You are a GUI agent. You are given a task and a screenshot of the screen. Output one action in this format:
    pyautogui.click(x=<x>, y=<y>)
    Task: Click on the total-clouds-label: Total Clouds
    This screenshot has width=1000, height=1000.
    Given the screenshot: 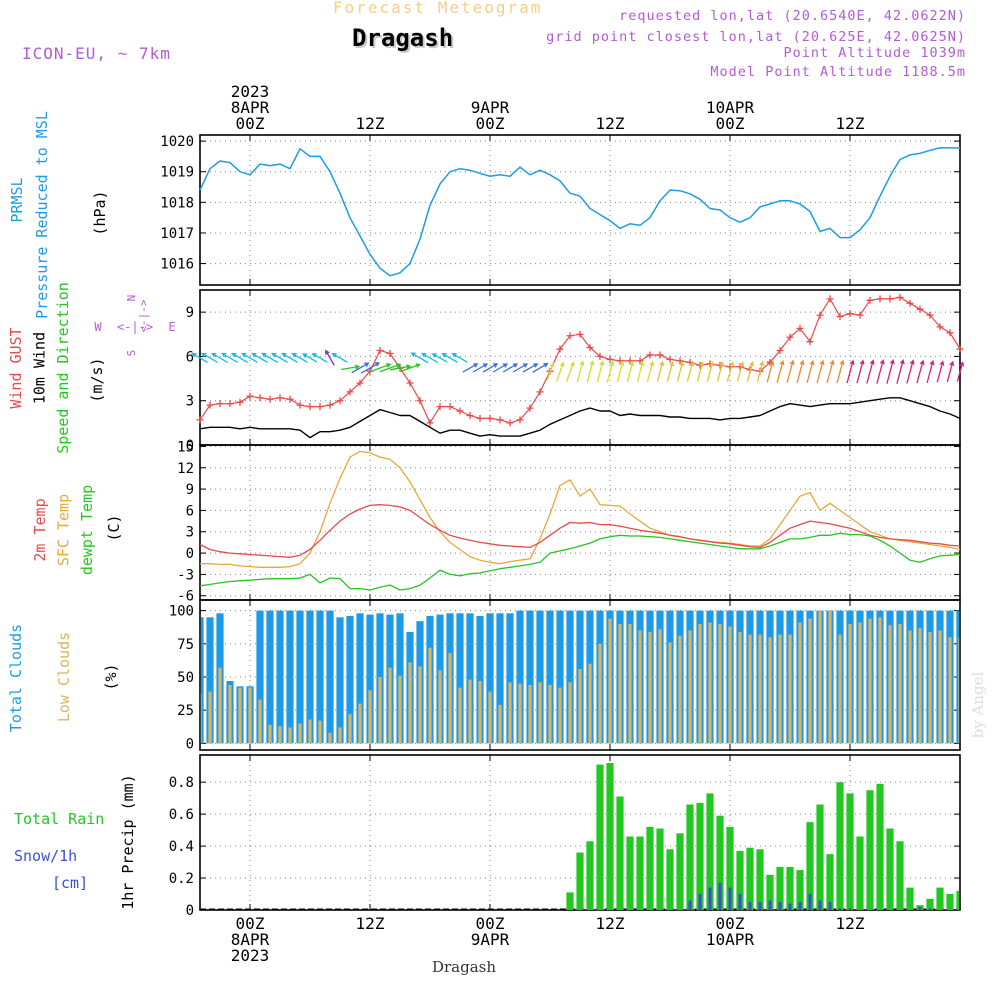 What is the action you would take?
    pyautogui.click(x=16, y=678)
    